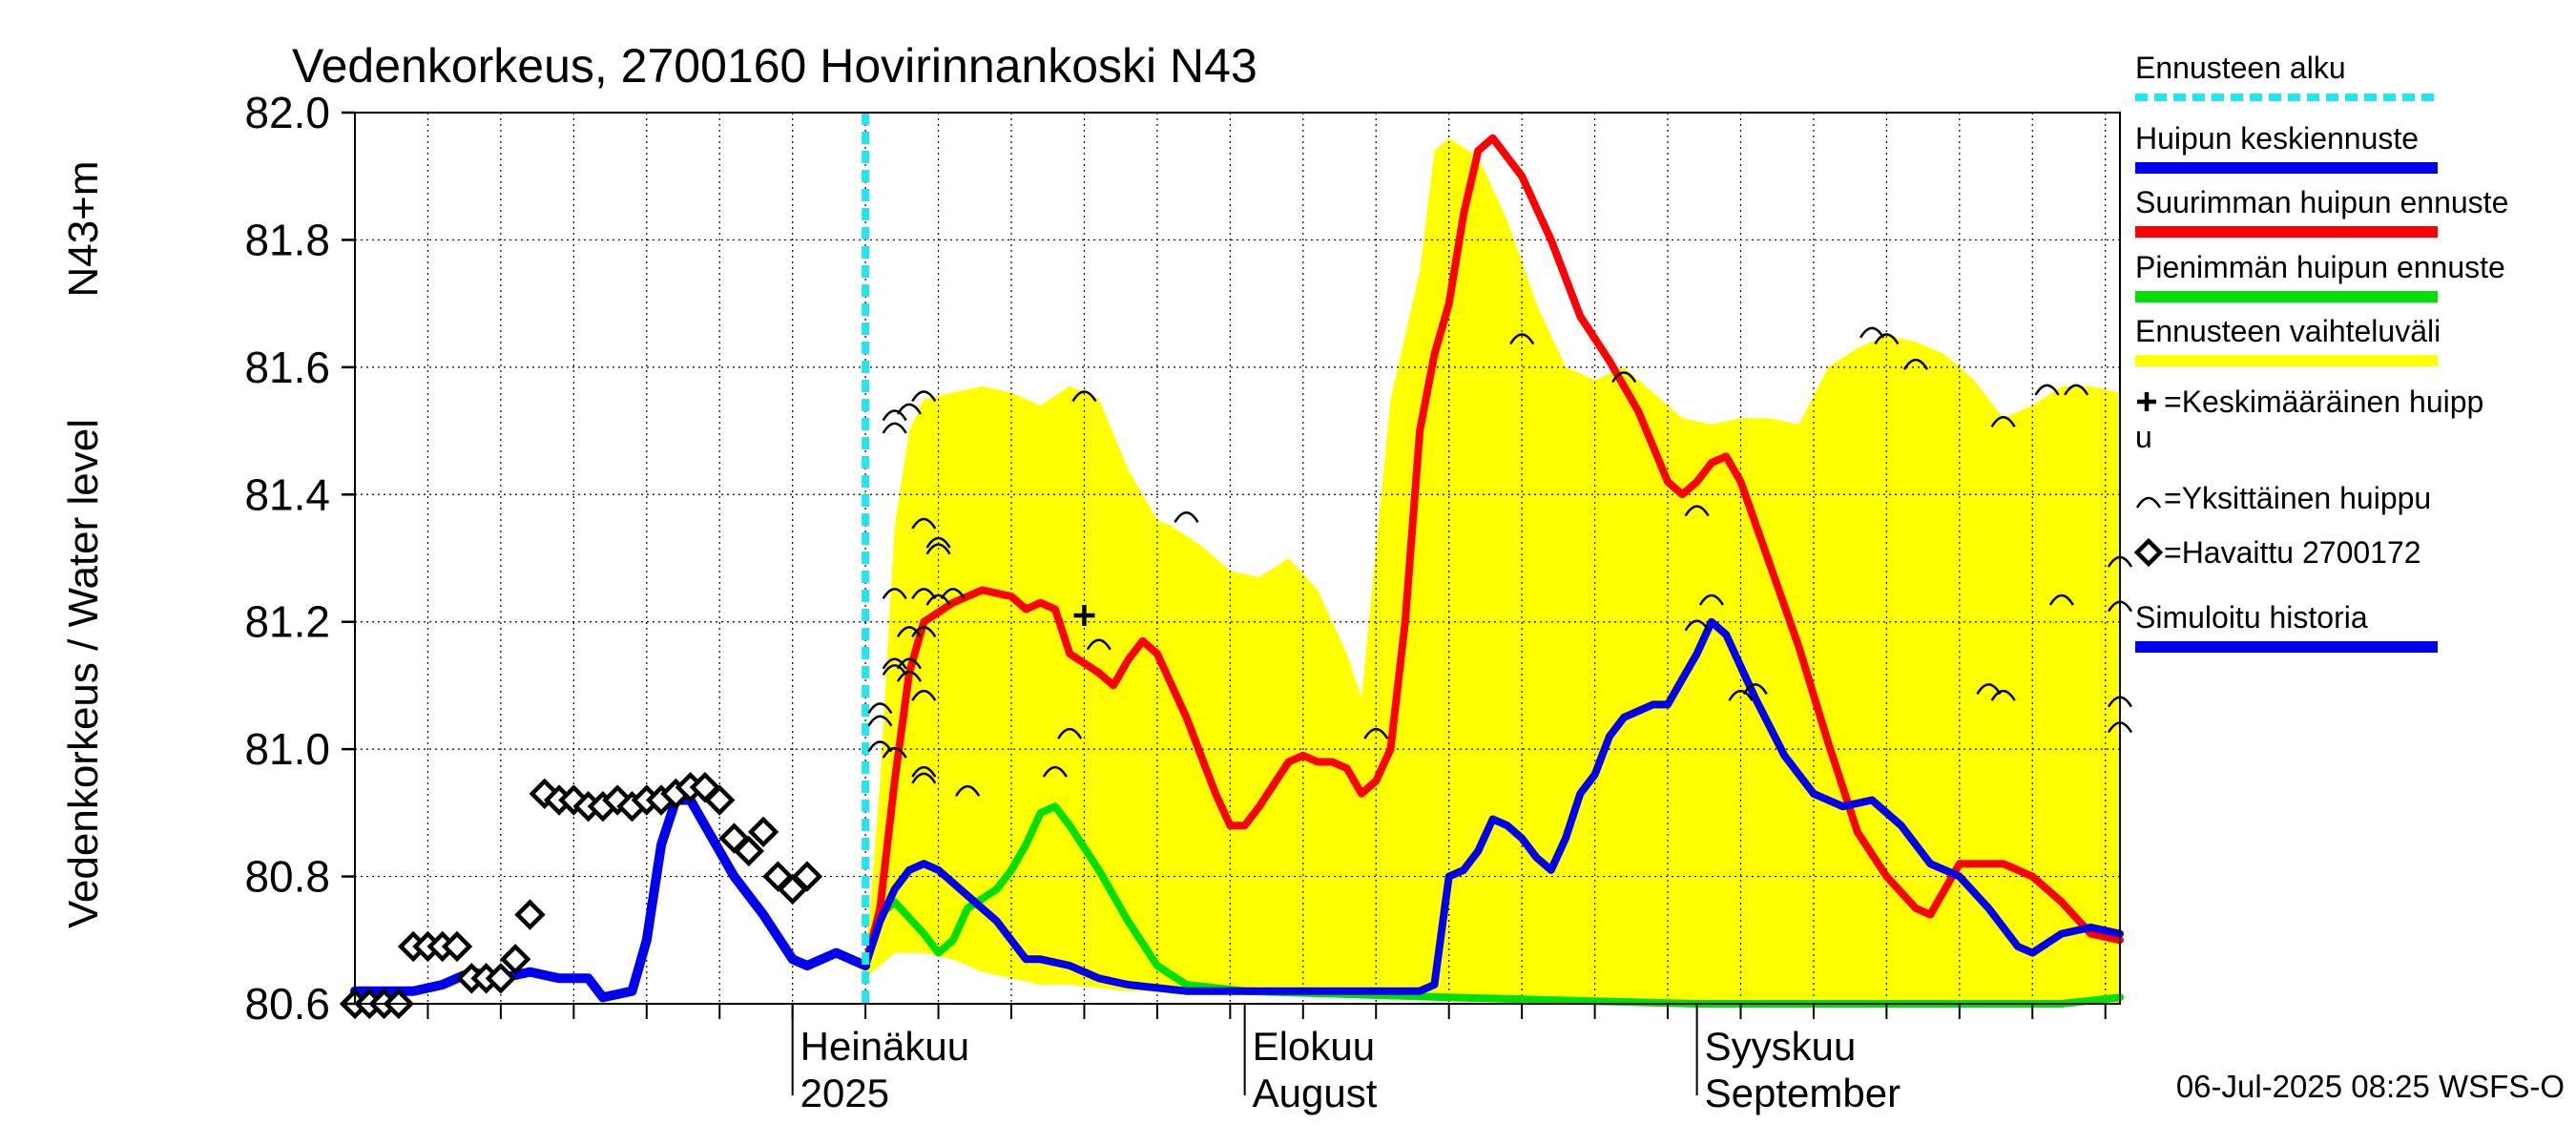 The height and width of the screenshot is (1145, 2576). What do you see at coordinates (884, 1047) in the screenshot?
I see `x-month-label: Heinäkuu` at bounding box center [884, 1047].